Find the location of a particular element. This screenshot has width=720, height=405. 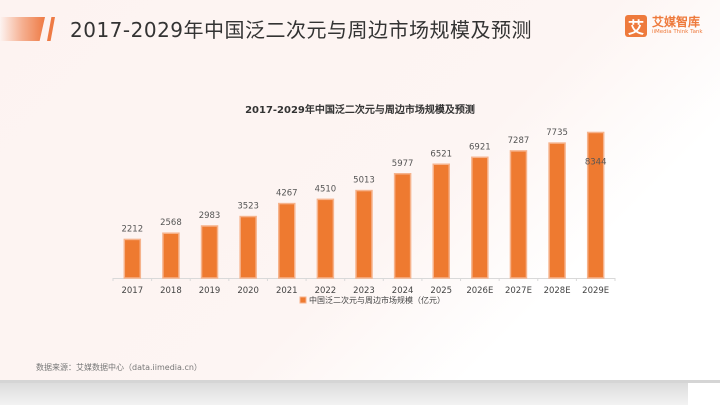

logo-text: 艾媒智库 iiMedia Think Tank is located at coordinates (677, 26).